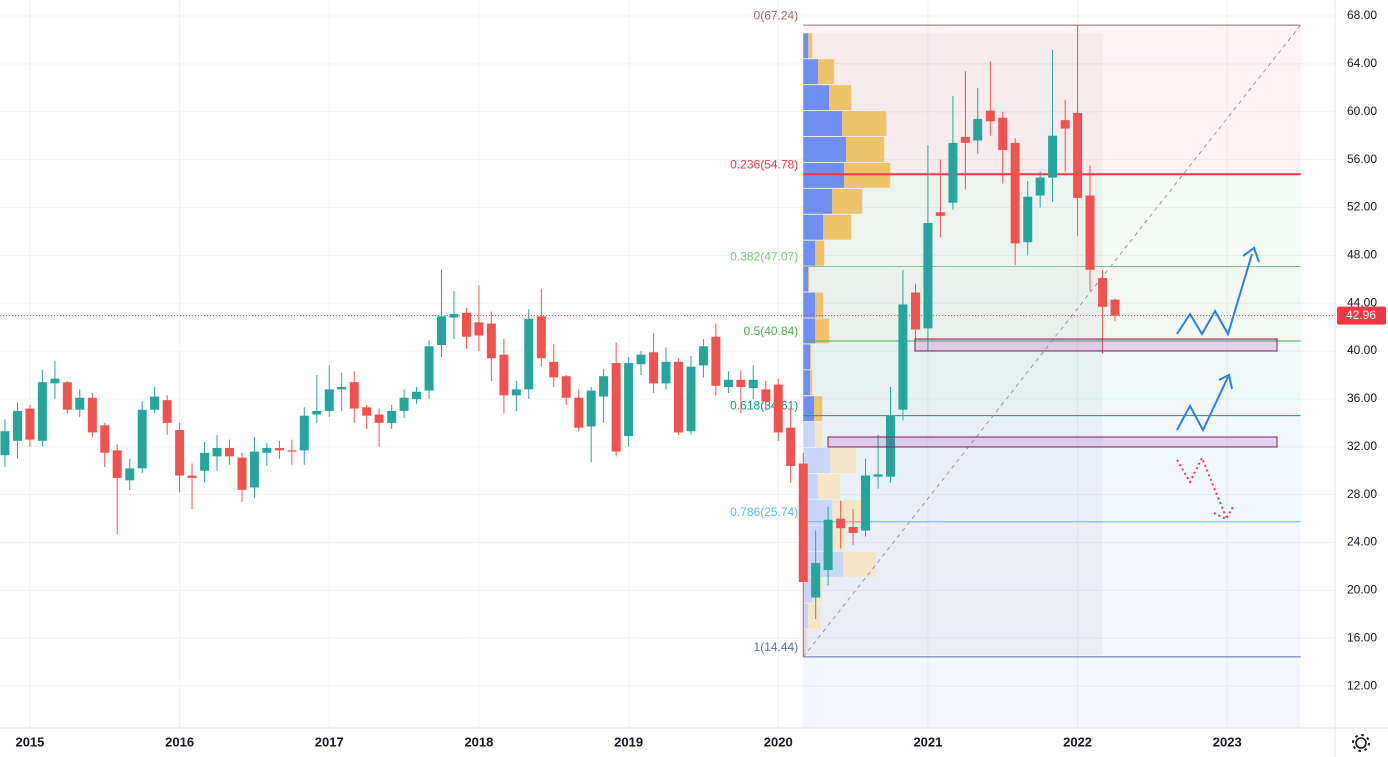  What do you see at coordinates (1362, 207) in the screenshot?
I see `y-tick-label: 52.00` at bounding box center [1362, 207].